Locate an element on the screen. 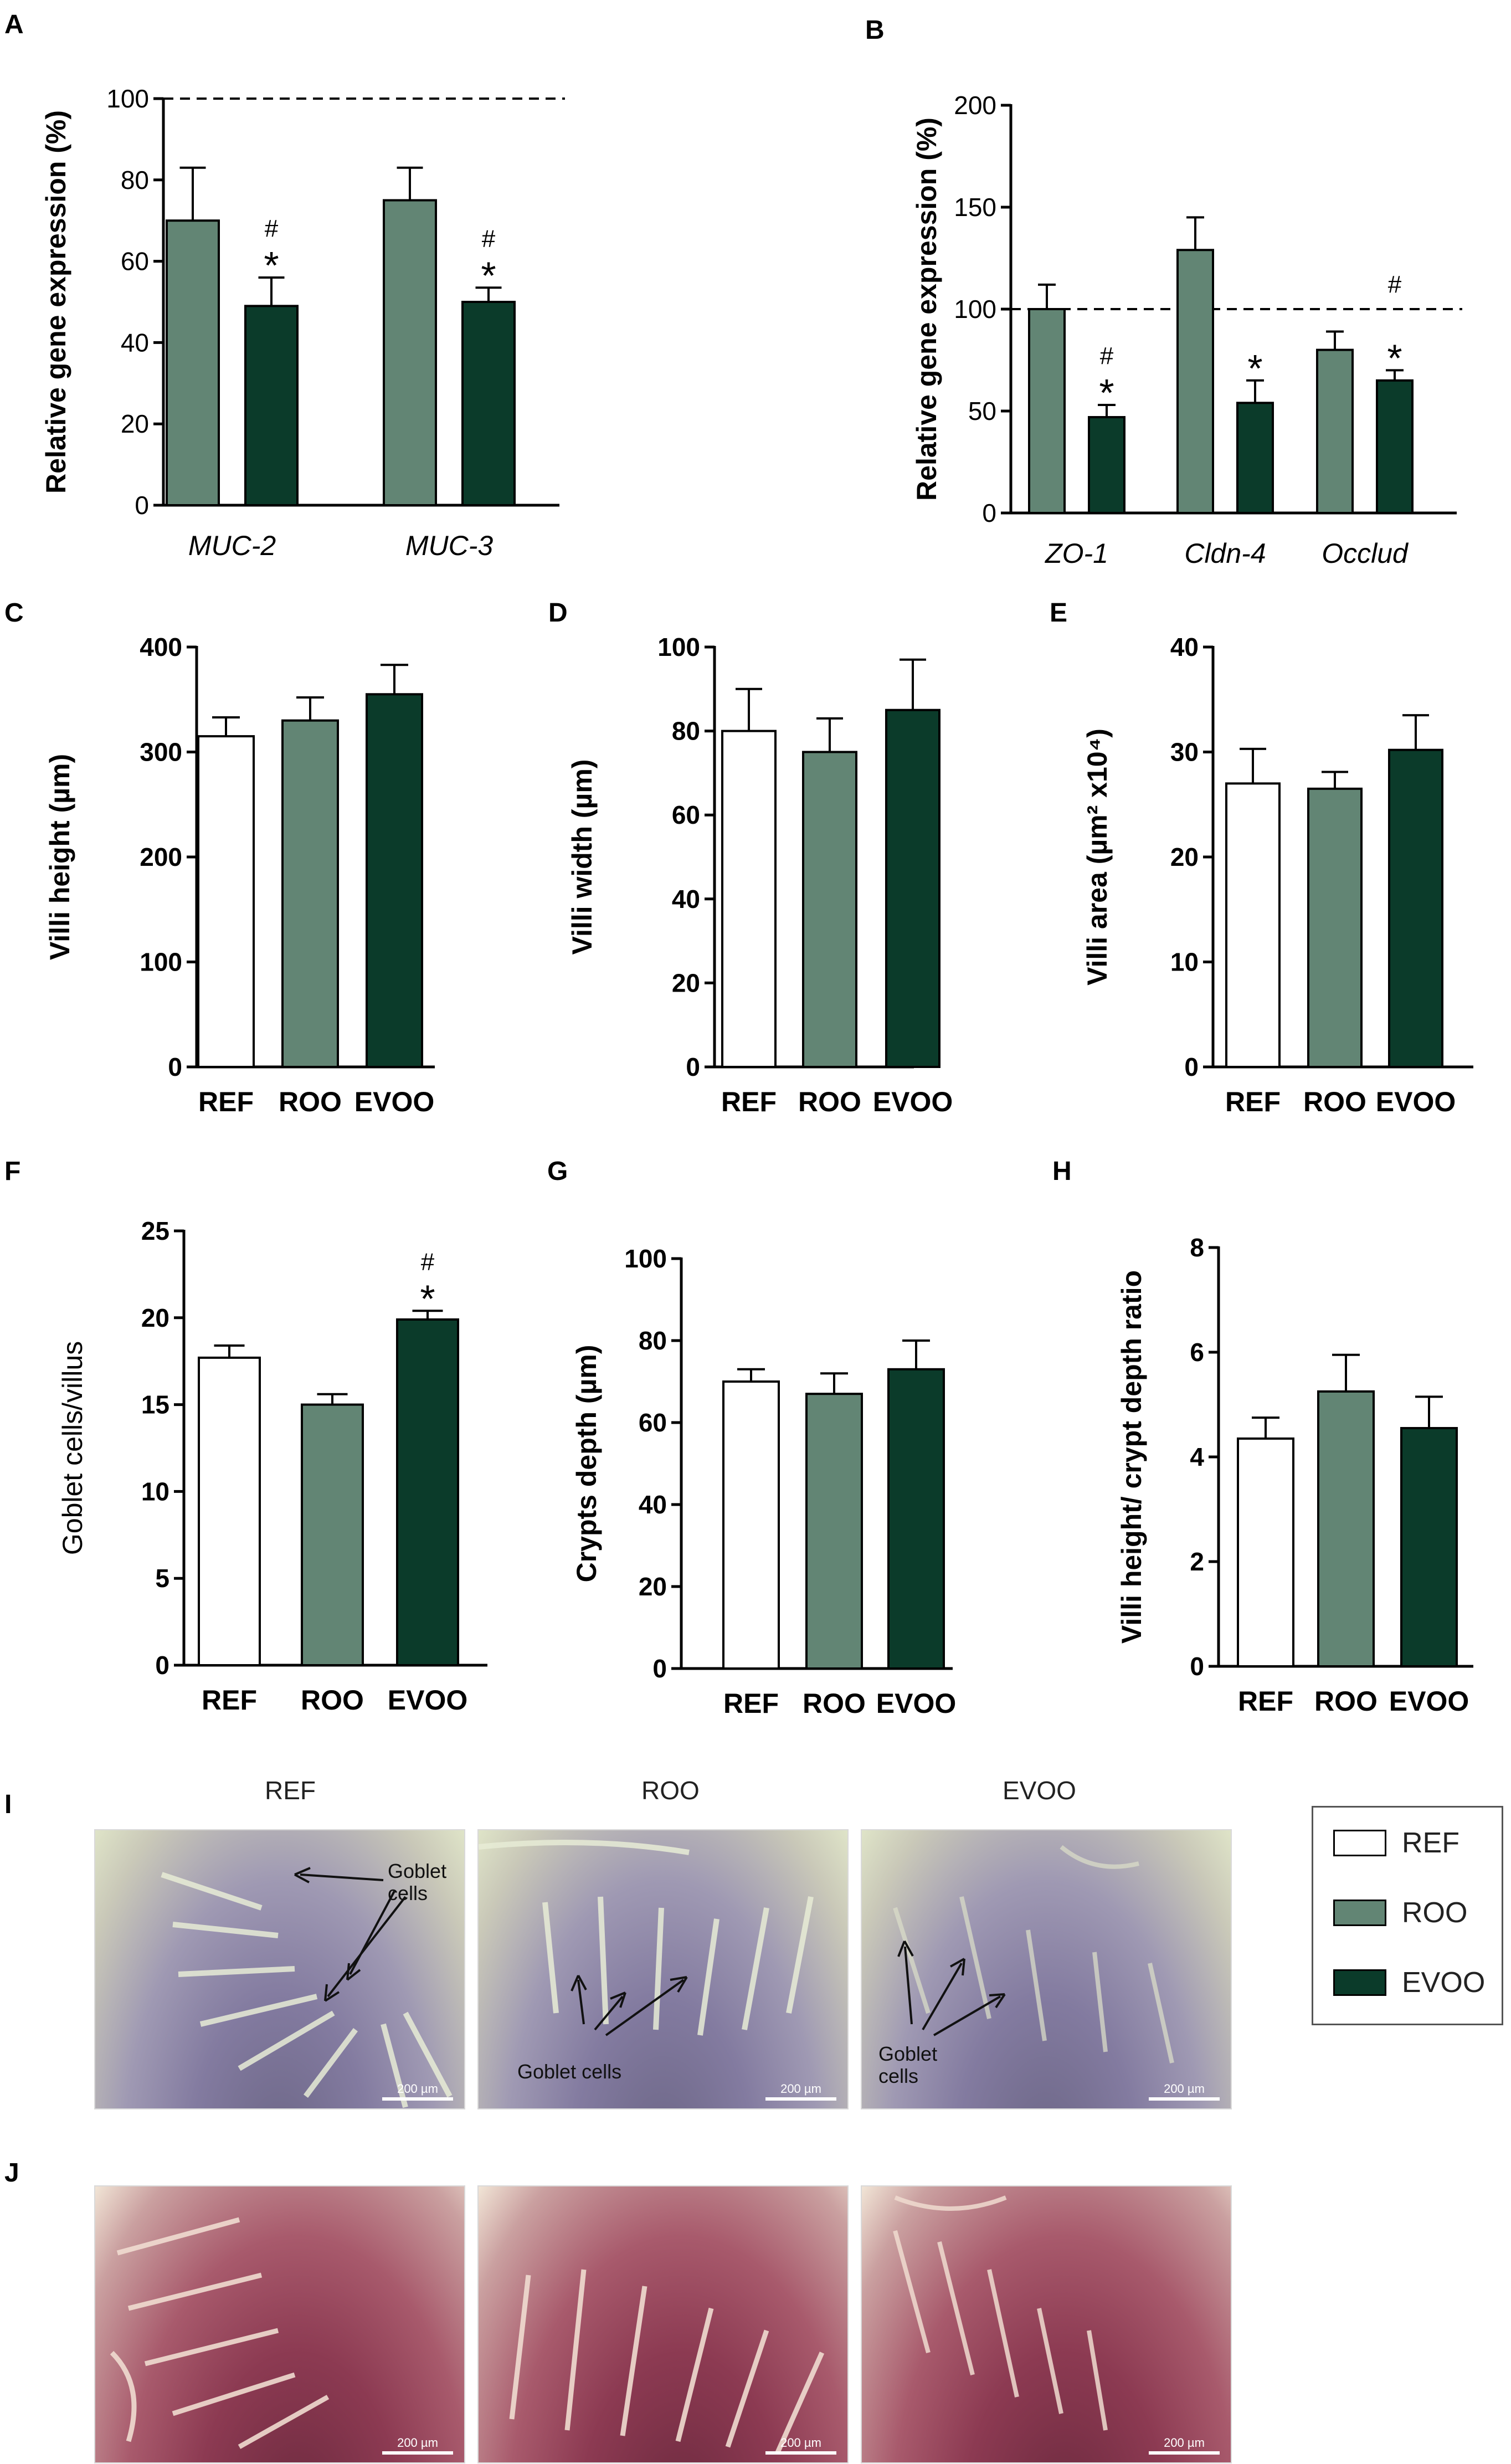 This screenshot has width=1511, height=2464. panel-letter-j: J is located at coordinates (11, 2173).